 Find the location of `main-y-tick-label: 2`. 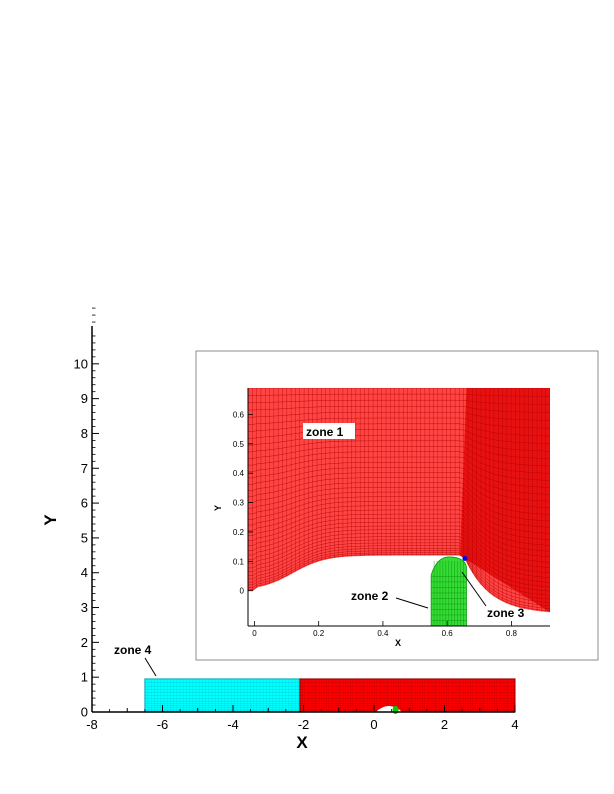

main-y-tick-label: 2 is located at coordinates (84, 642).